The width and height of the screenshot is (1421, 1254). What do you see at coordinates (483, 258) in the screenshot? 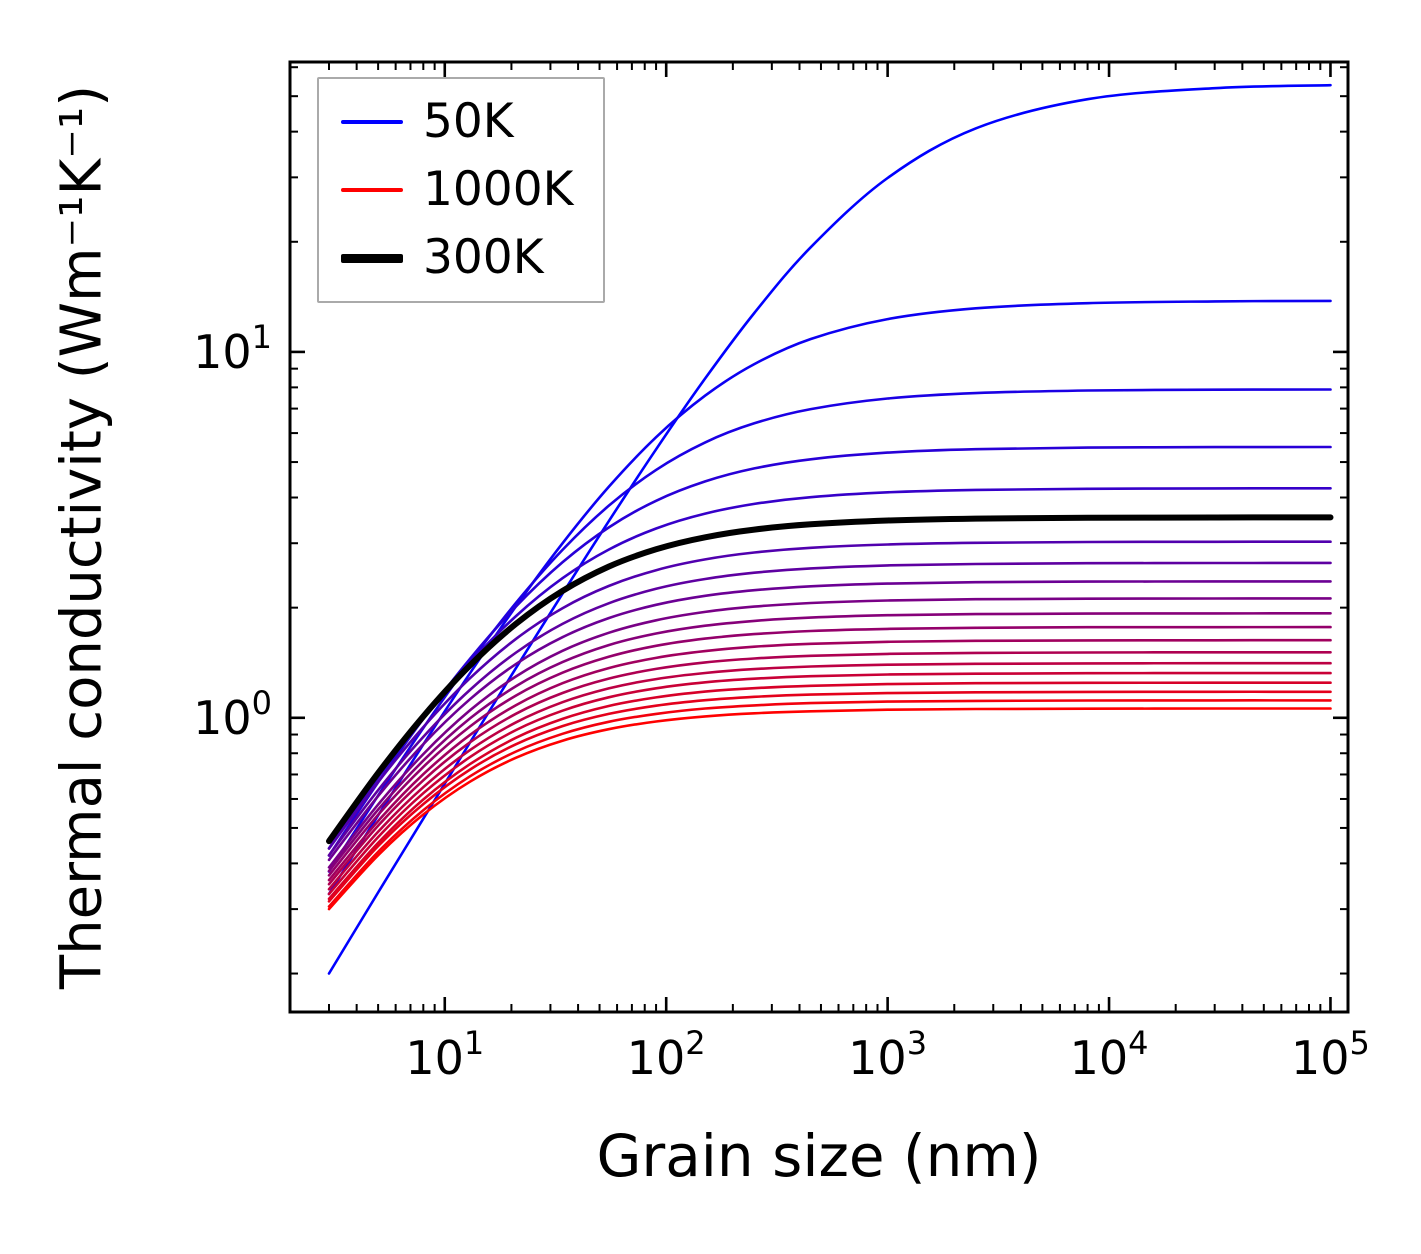
I see `legend-label: 300K` at bounding box center [483, 258].